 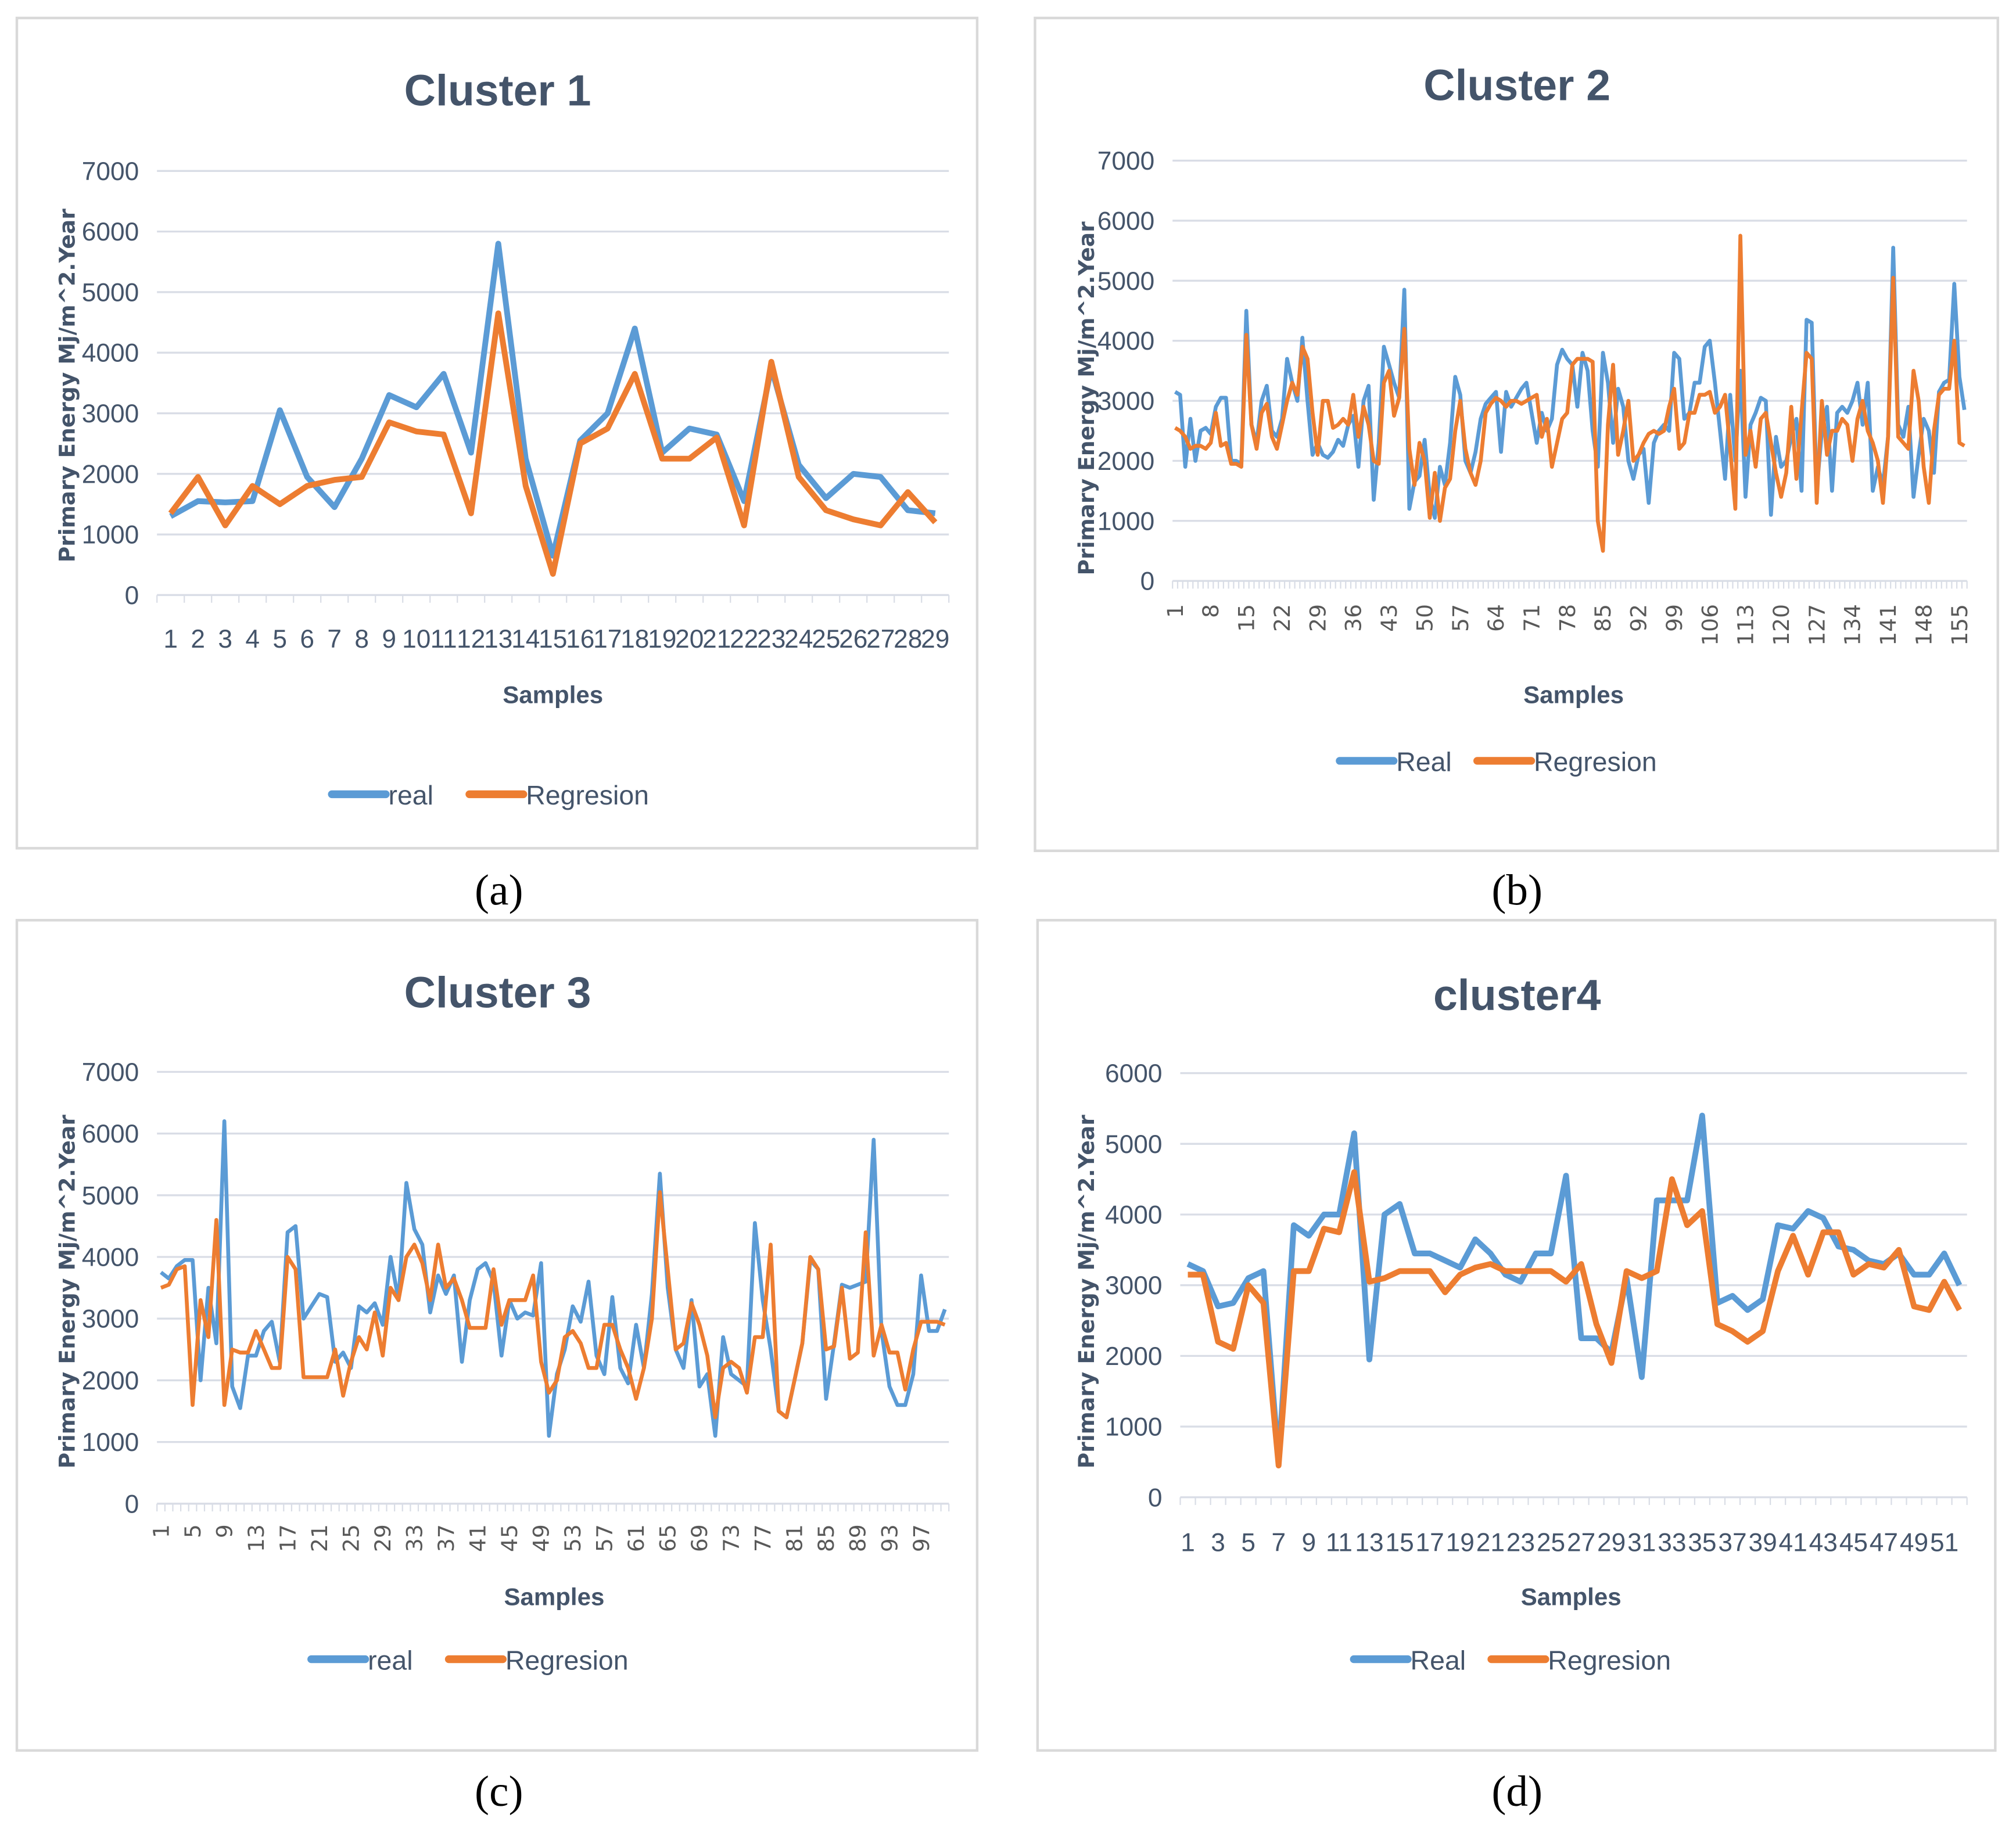 What do you see at coordinates (1674, 618) in the screenshot?
I see `x-tick-label: 99` at bounding box center [1674, 618].